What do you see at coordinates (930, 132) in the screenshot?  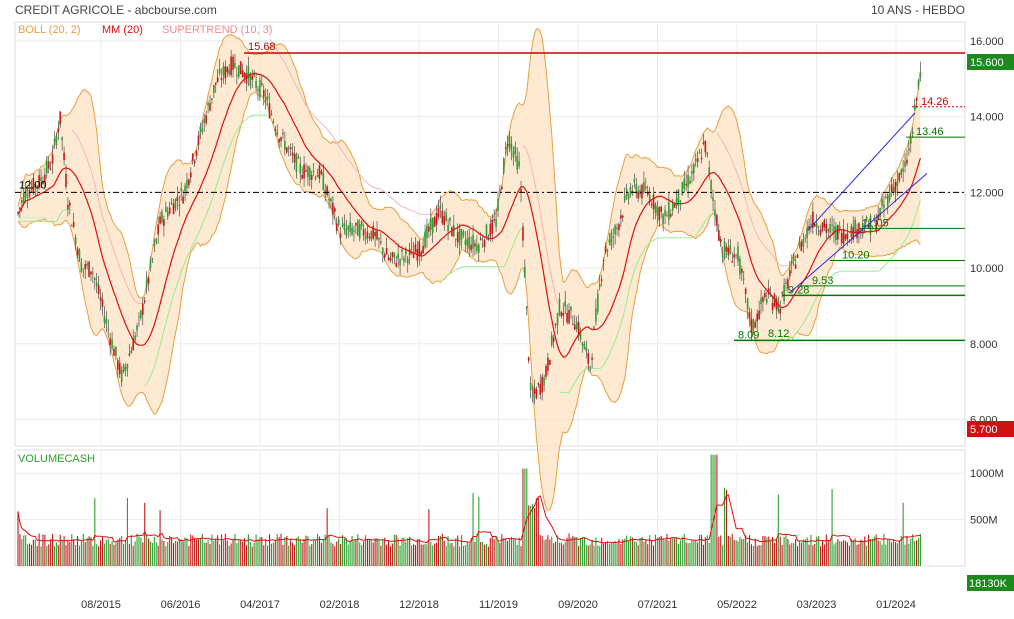 I see `support-label: 13.46` at bounding box center [930, 132].